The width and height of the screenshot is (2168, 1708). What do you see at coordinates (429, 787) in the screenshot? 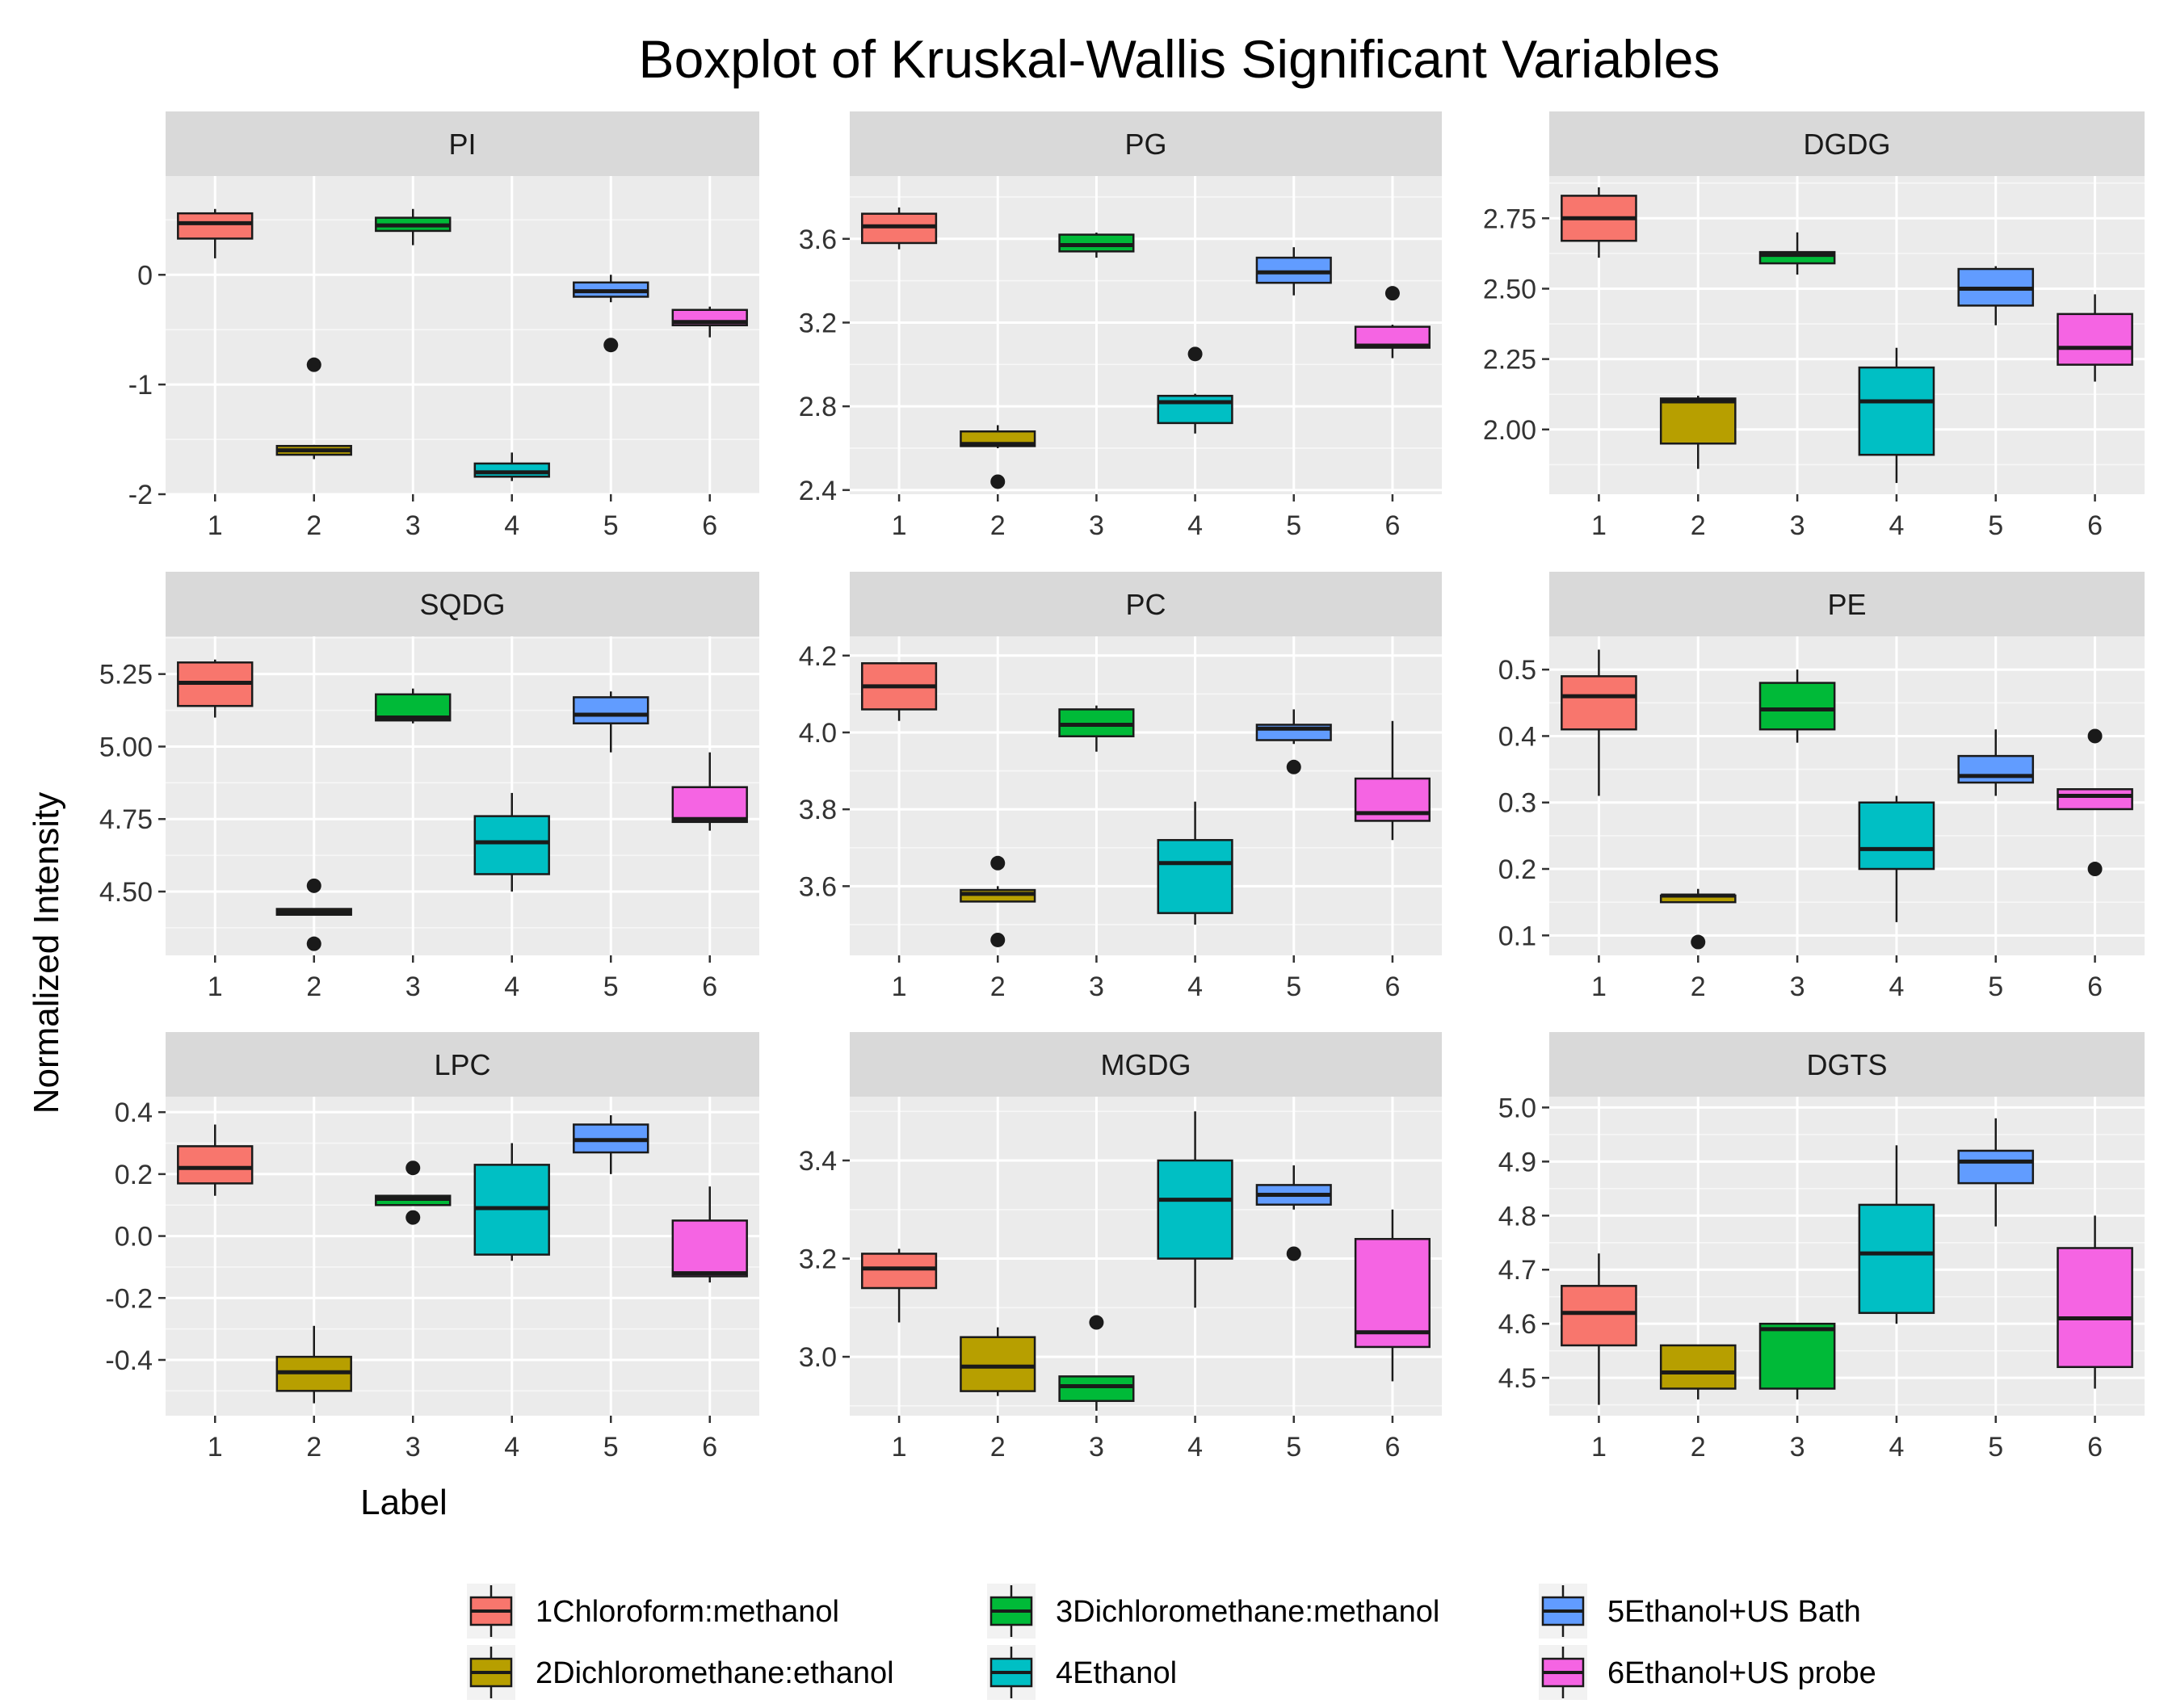
I see `panel-sqdg: SQDG 5.25 5.00 4.75 4.50 1 2 3 4 5 6` at bounding box center [429, 787].